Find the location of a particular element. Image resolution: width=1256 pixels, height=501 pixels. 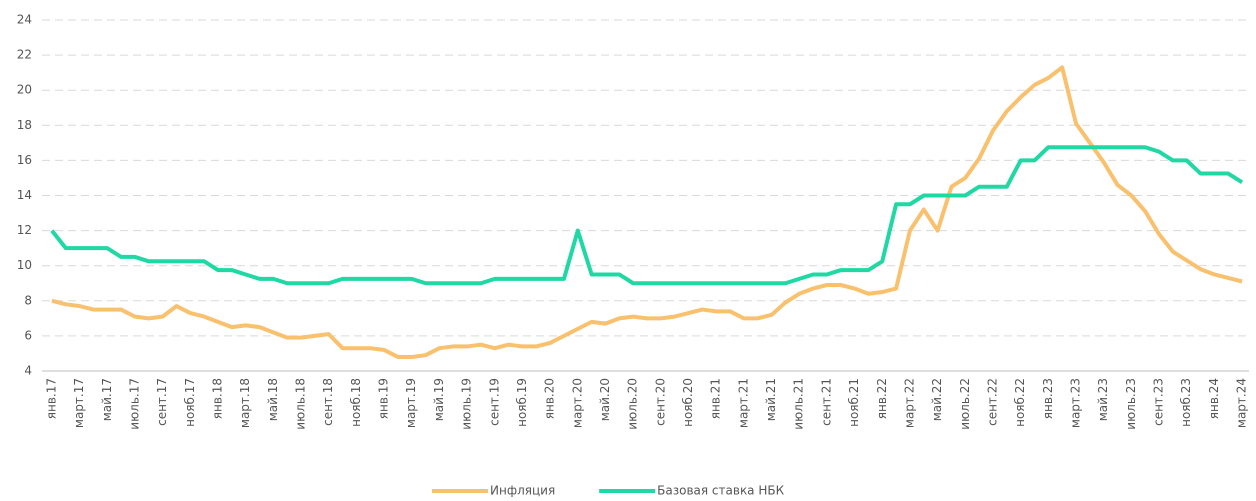

x-tick-label: июль.20 is located at coordinates (633, 404).